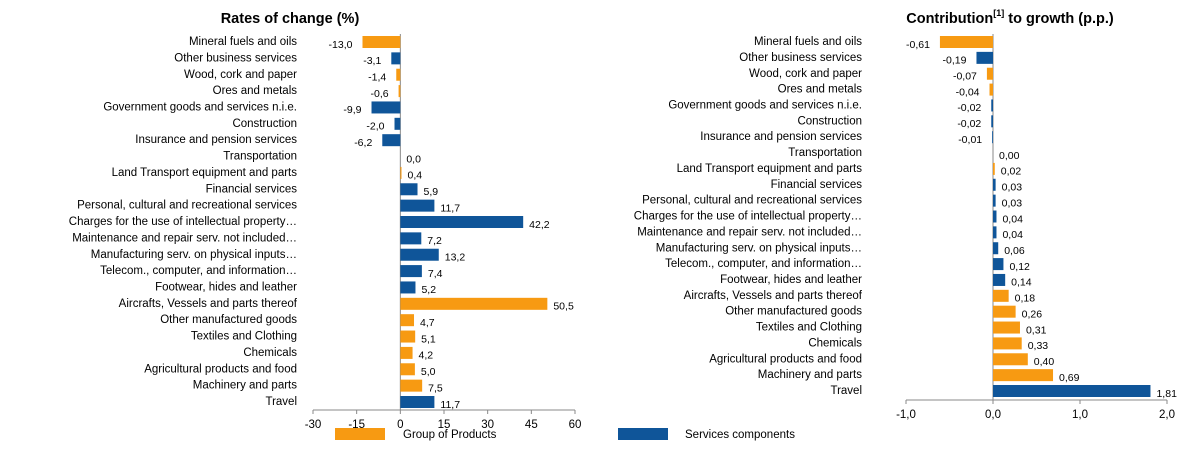 This screenshot has width=1191, height=470. Describe the element at coordinates (781, 137) in the screenshot. I see `category-label: Insurance and pension services` at that location.